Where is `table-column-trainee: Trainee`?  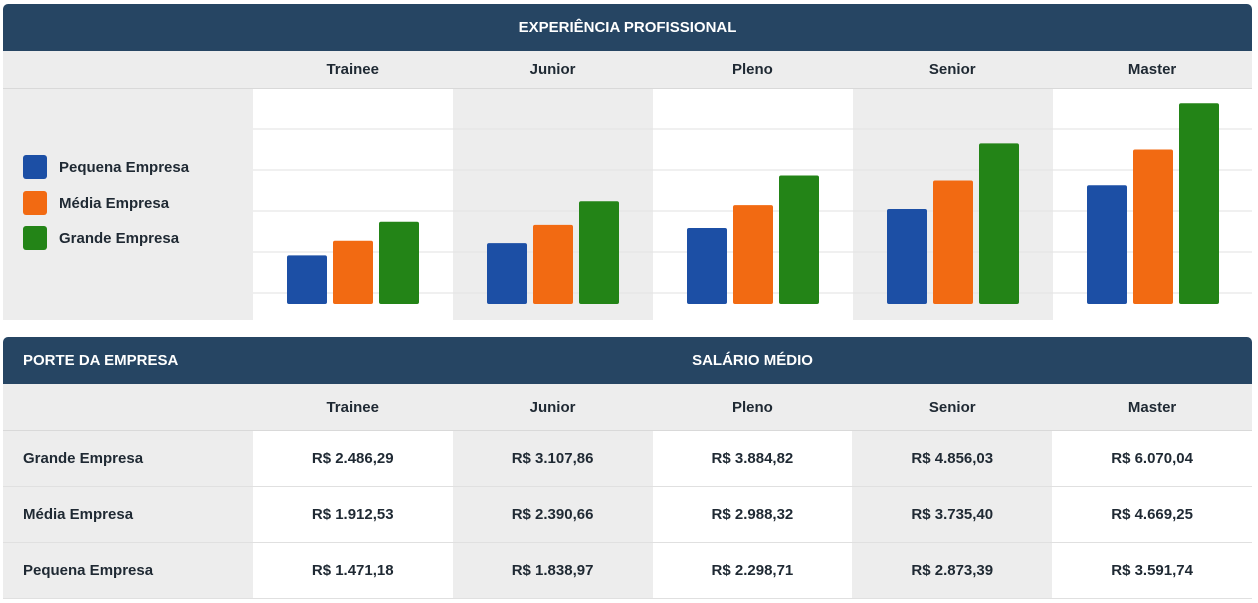 table-column-trainee: Trainee is located at coordinates (352, 407).